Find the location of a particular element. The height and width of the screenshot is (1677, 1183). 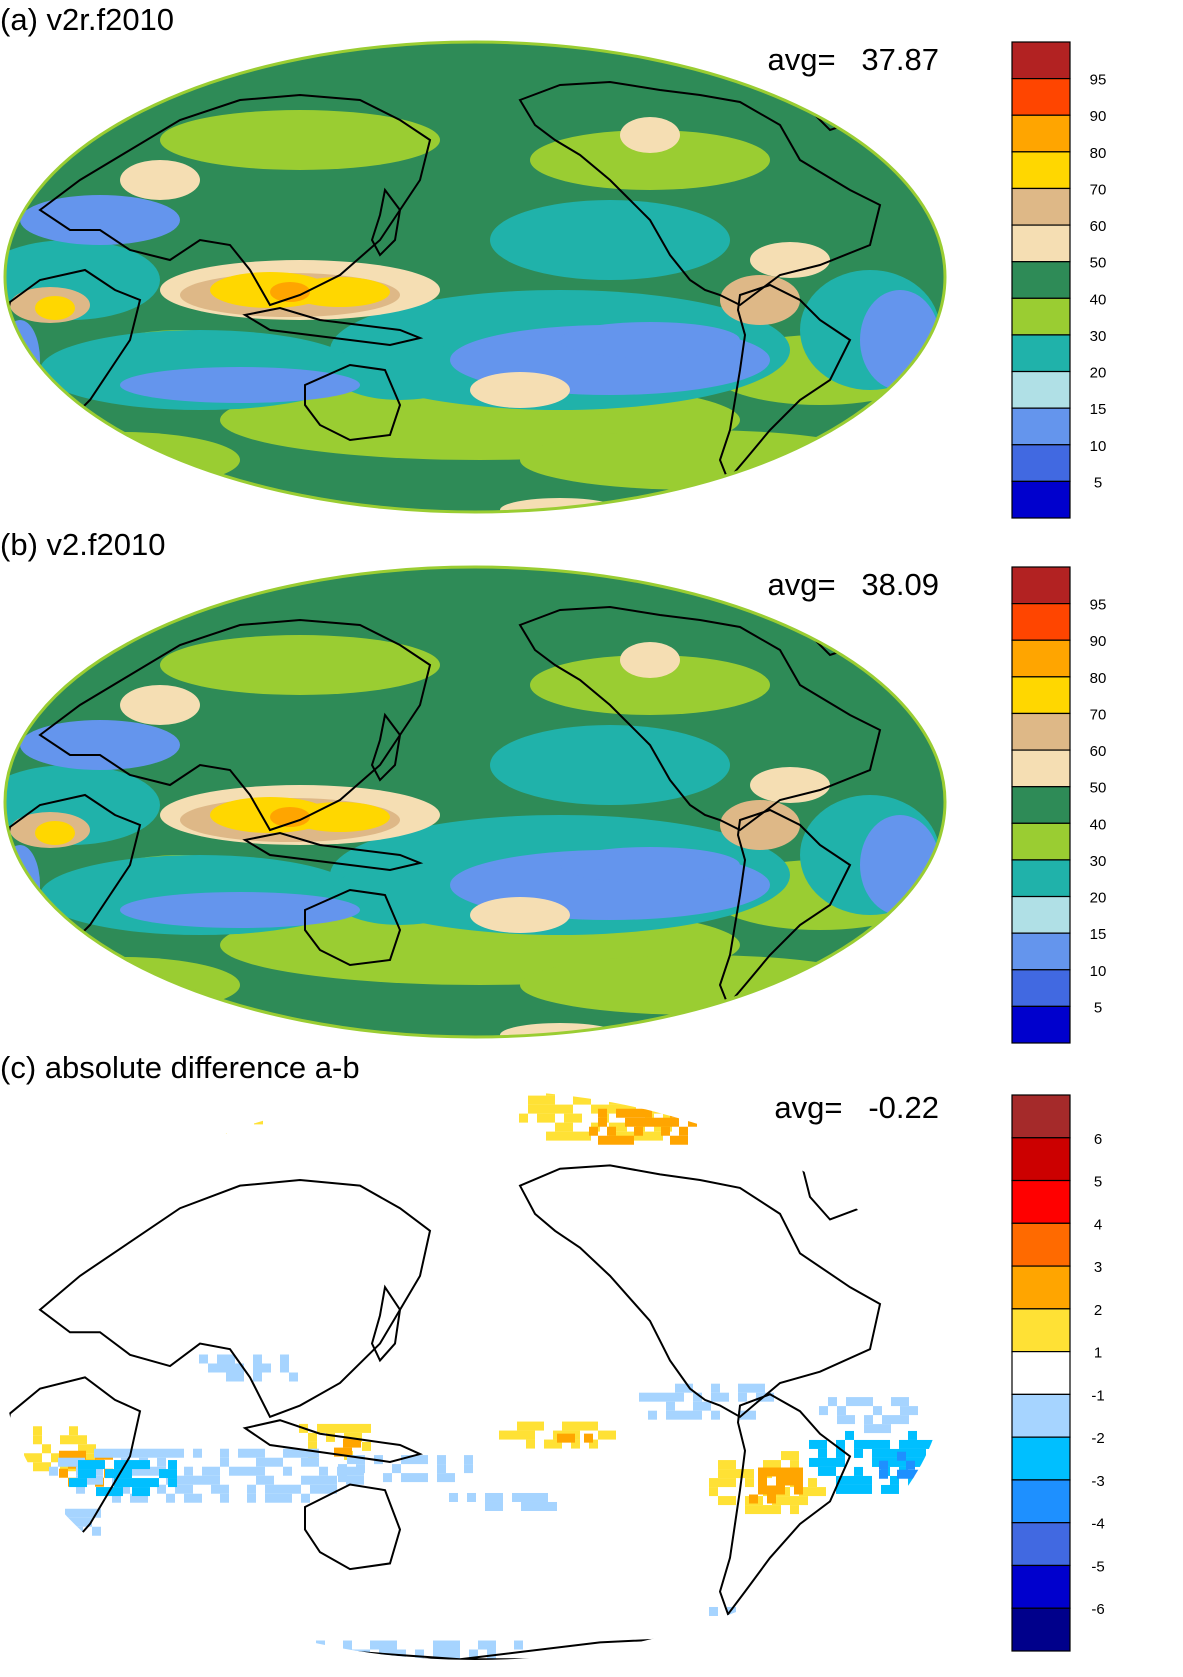

colorbar-tick-label: 70 is located at coordinates (1098, 189).